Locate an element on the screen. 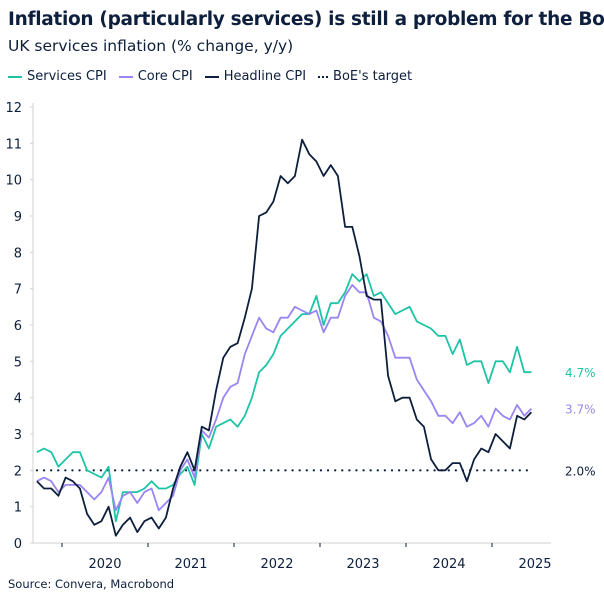  x-tick-label: 2020 is located at coordinates (104, 564).